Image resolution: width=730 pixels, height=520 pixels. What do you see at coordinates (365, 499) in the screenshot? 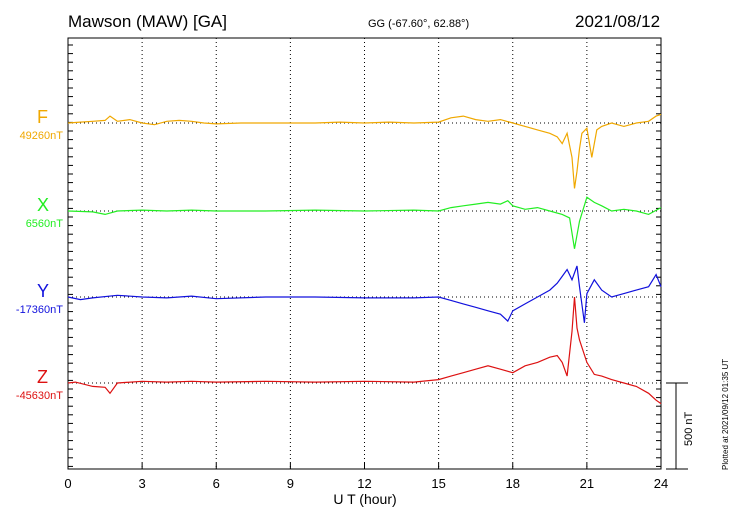
I see `x-axis-label: U T (hour)` at bounding box center [365, 499].